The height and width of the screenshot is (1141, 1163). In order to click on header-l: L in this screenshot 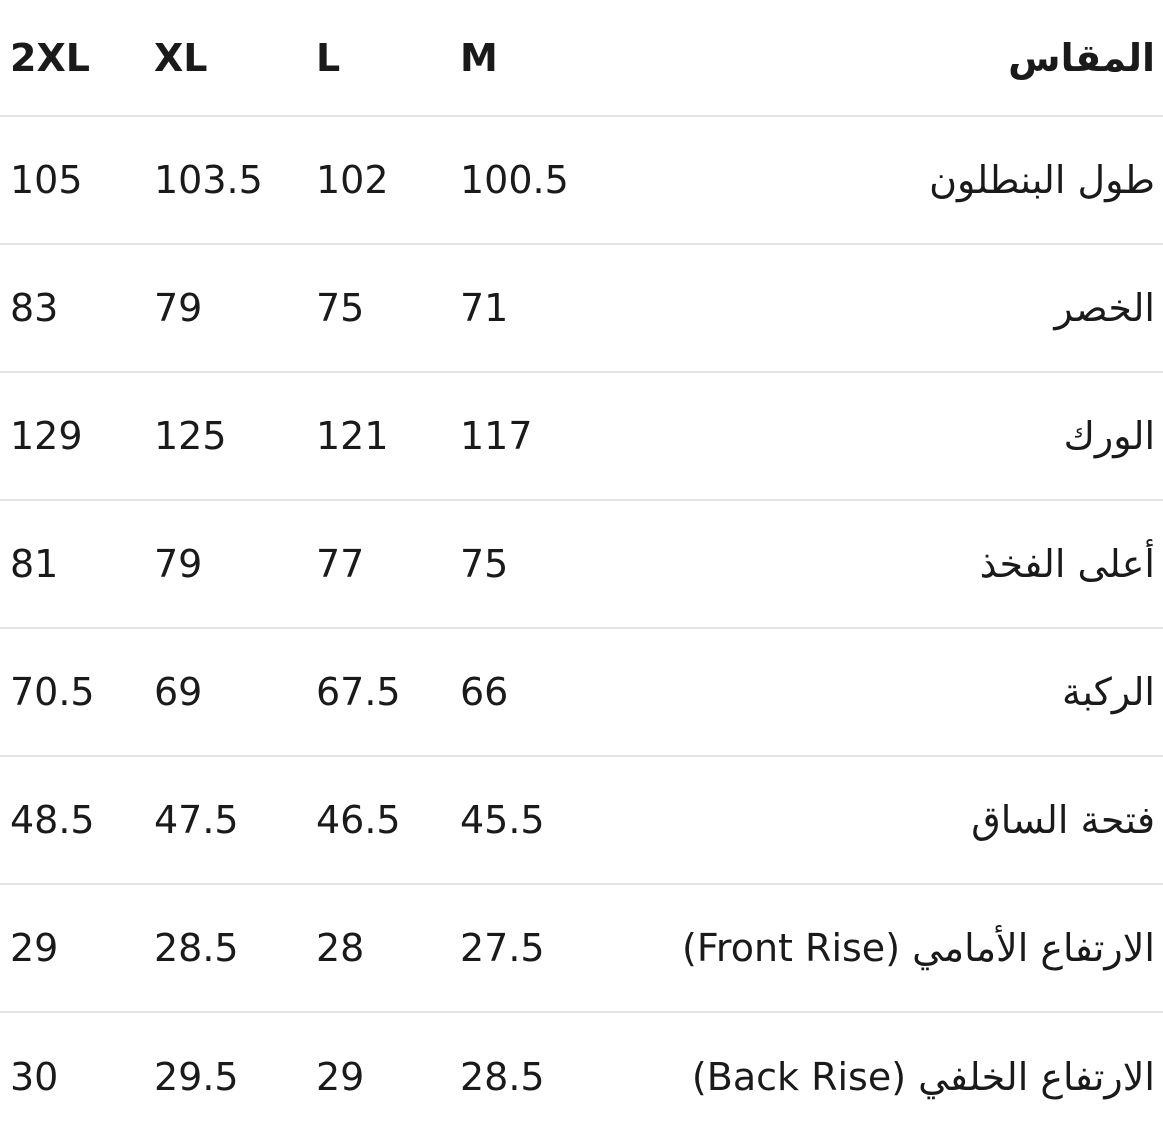, I will do `click(328, 57)`.